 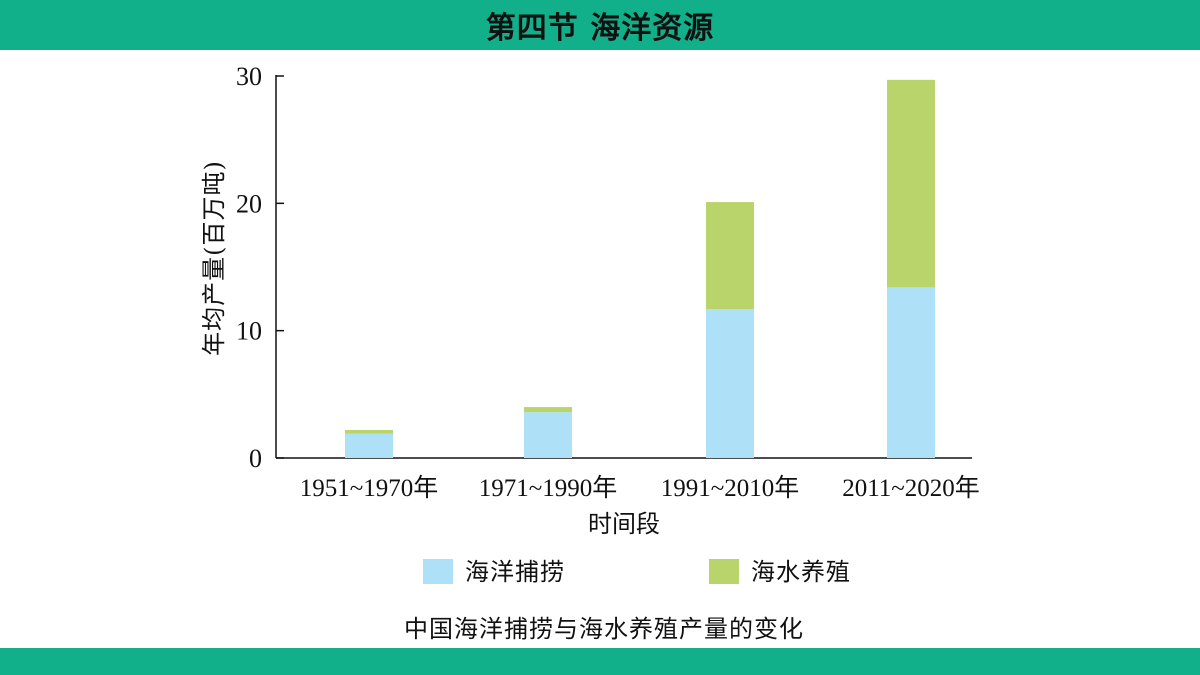 I want to click on x-tick-label: 2011~2020年, so click(x=911, y=488).